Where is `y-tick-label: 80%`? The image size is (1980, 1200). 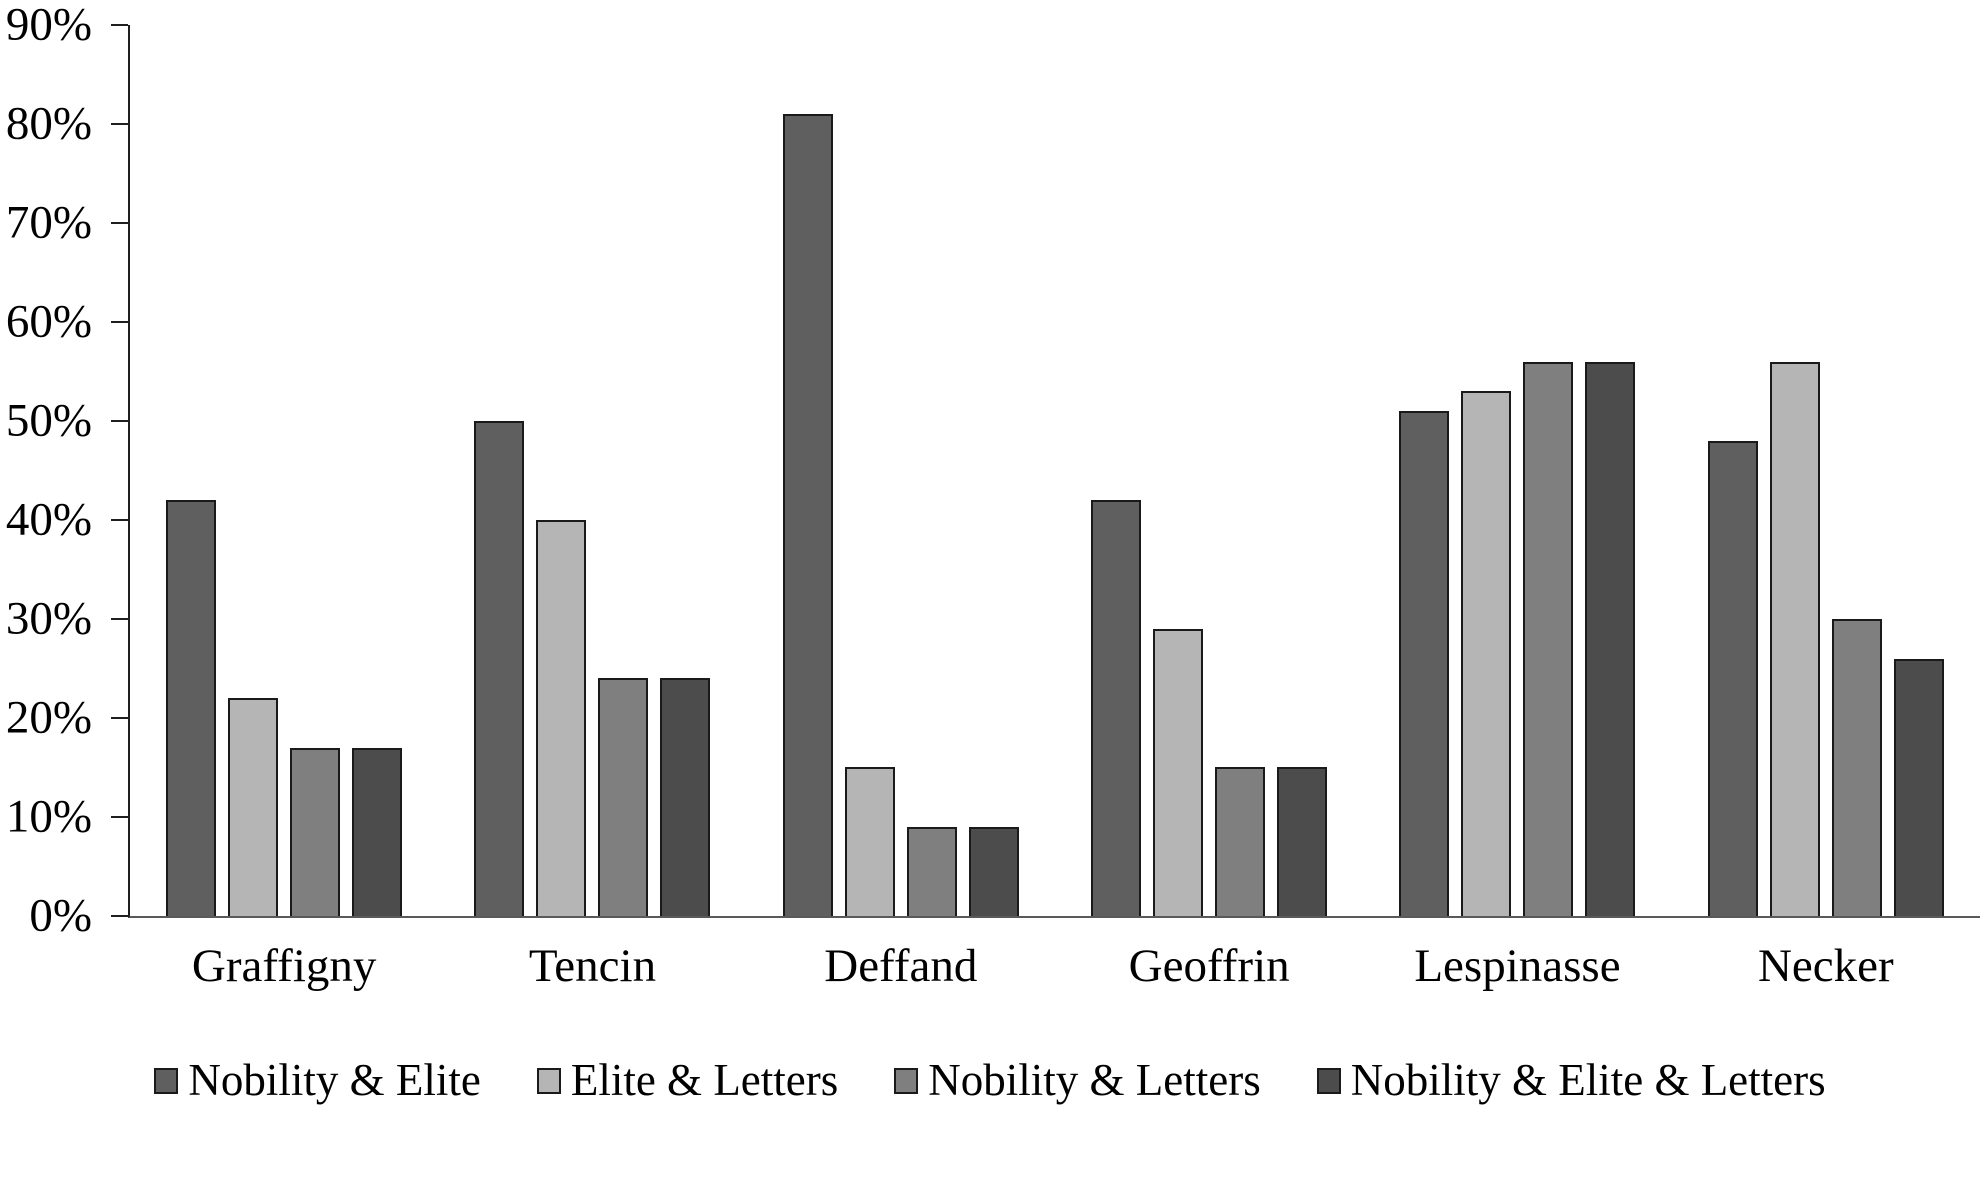 y-tick-label: 80% is located at coordinates (48, 123).